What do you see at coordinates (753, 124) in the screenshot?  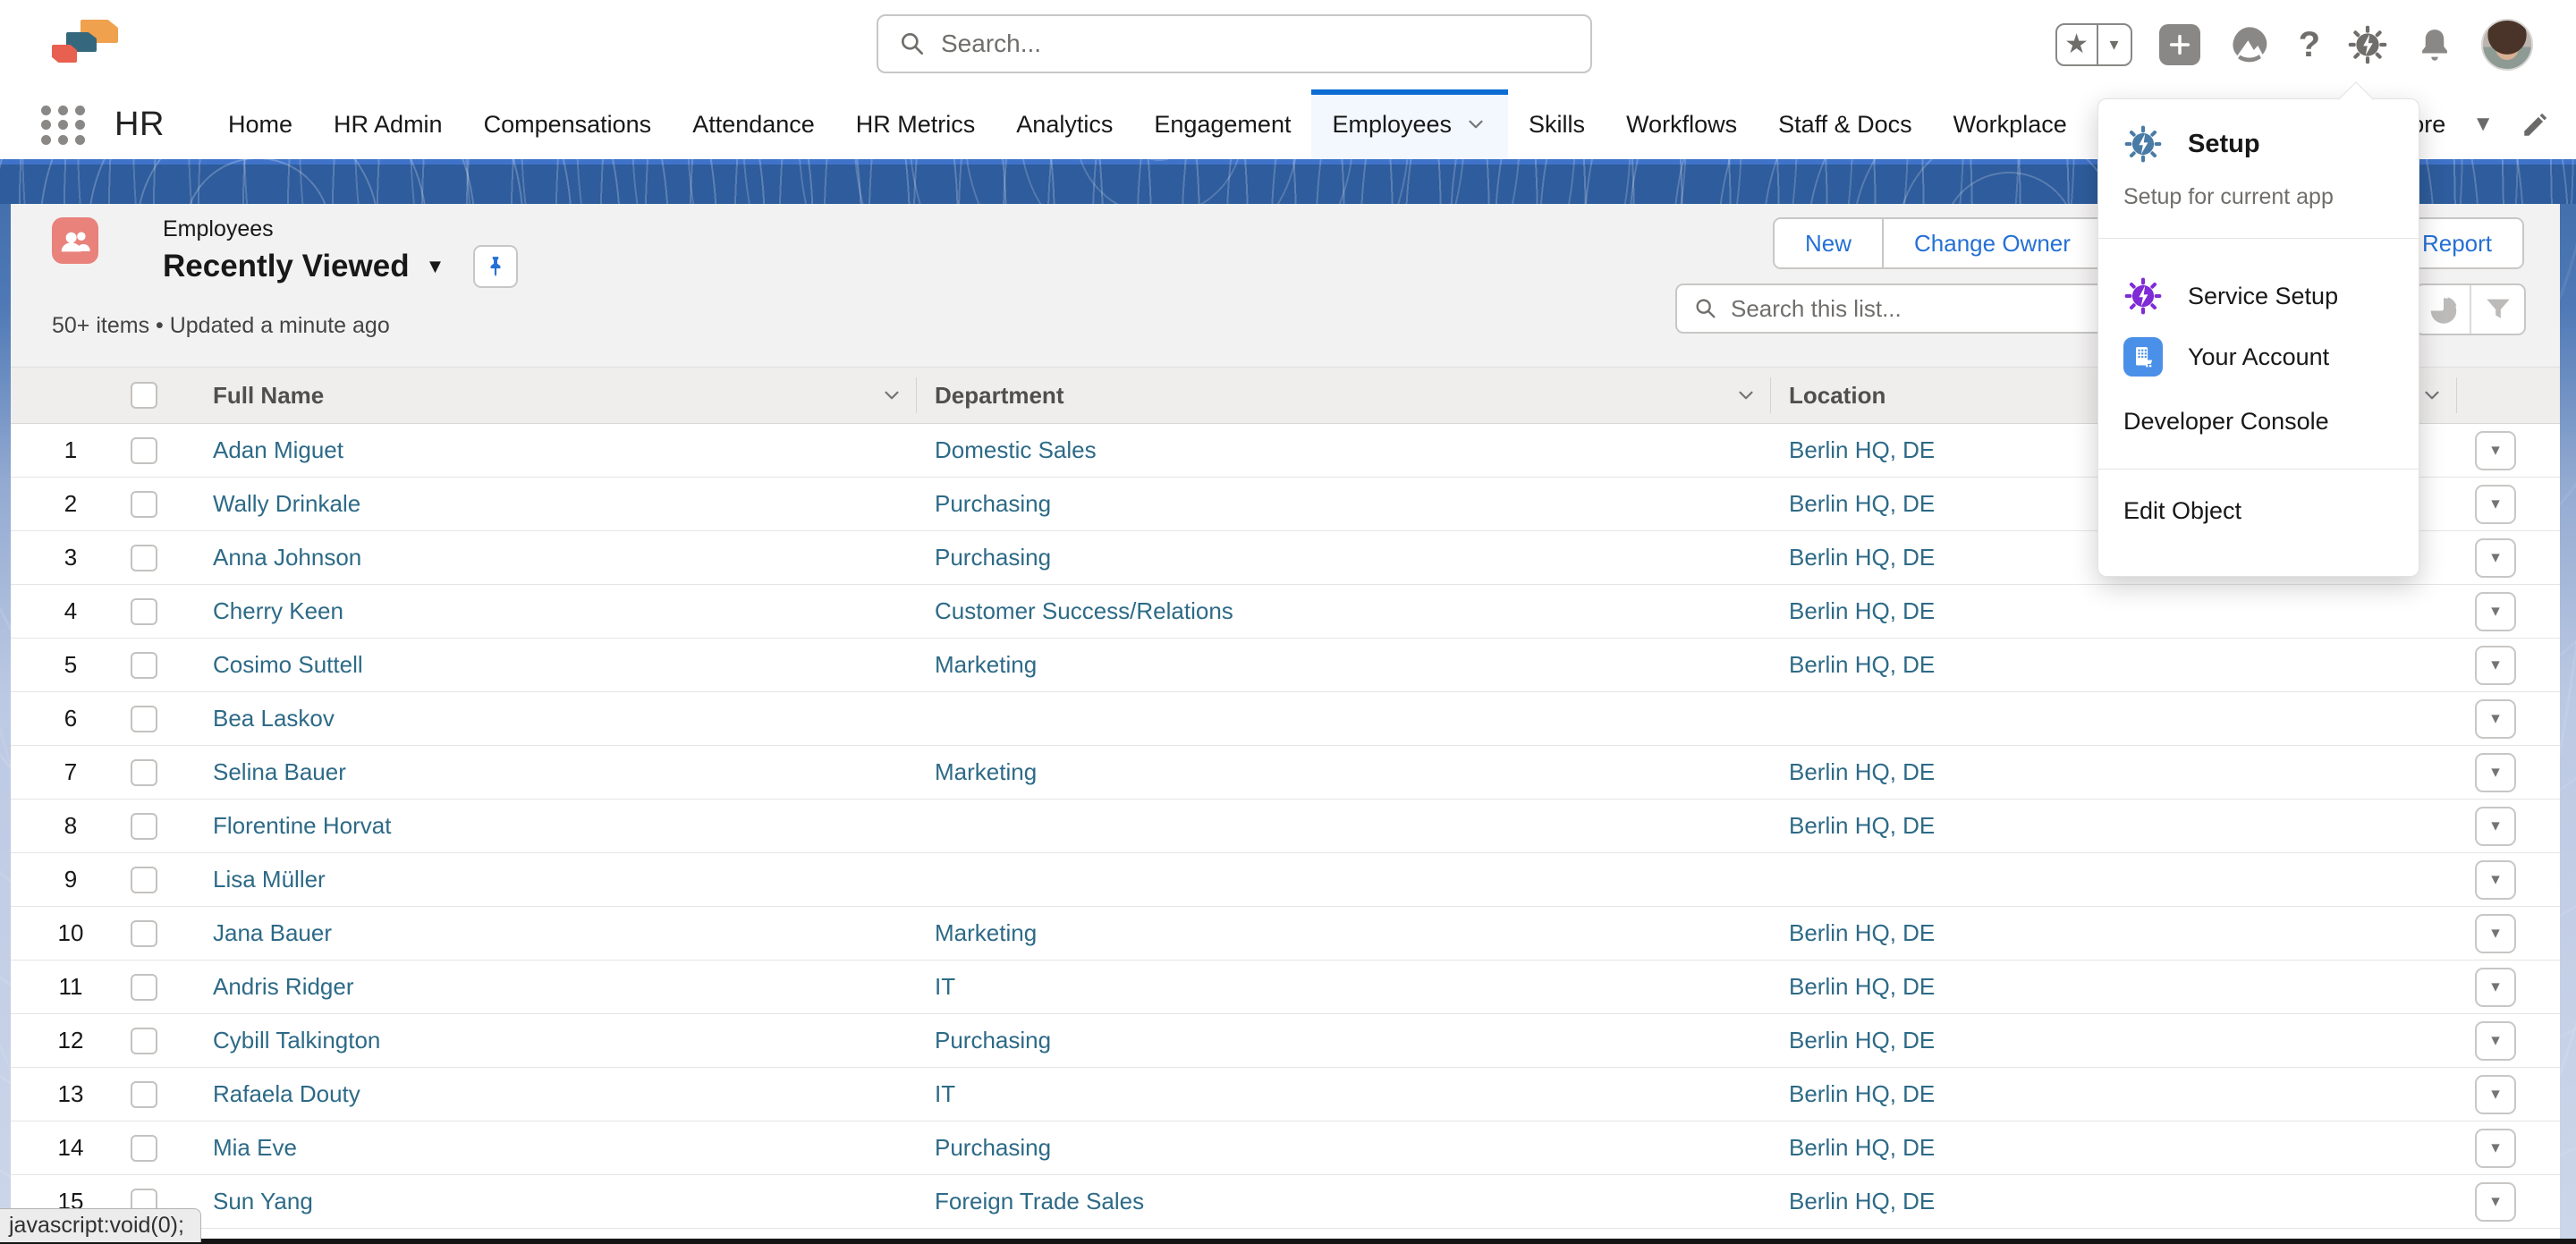 I see `nav-tab: Attendance` at bounding box center [753, 124].